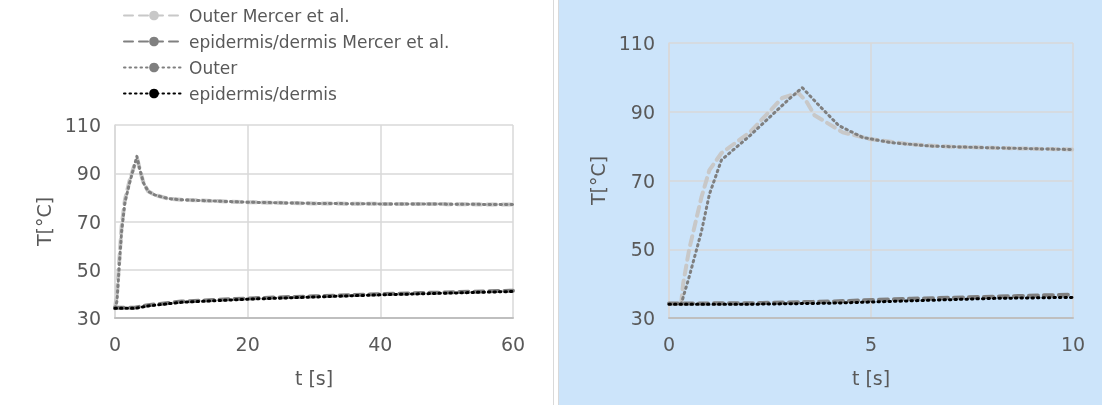 The height and width of the screenshot is (405, 1102). What do you see at coordinates (871, 343) in the screenshot?
I see `x-tick-label: 5` at bounding box center [871, 343].